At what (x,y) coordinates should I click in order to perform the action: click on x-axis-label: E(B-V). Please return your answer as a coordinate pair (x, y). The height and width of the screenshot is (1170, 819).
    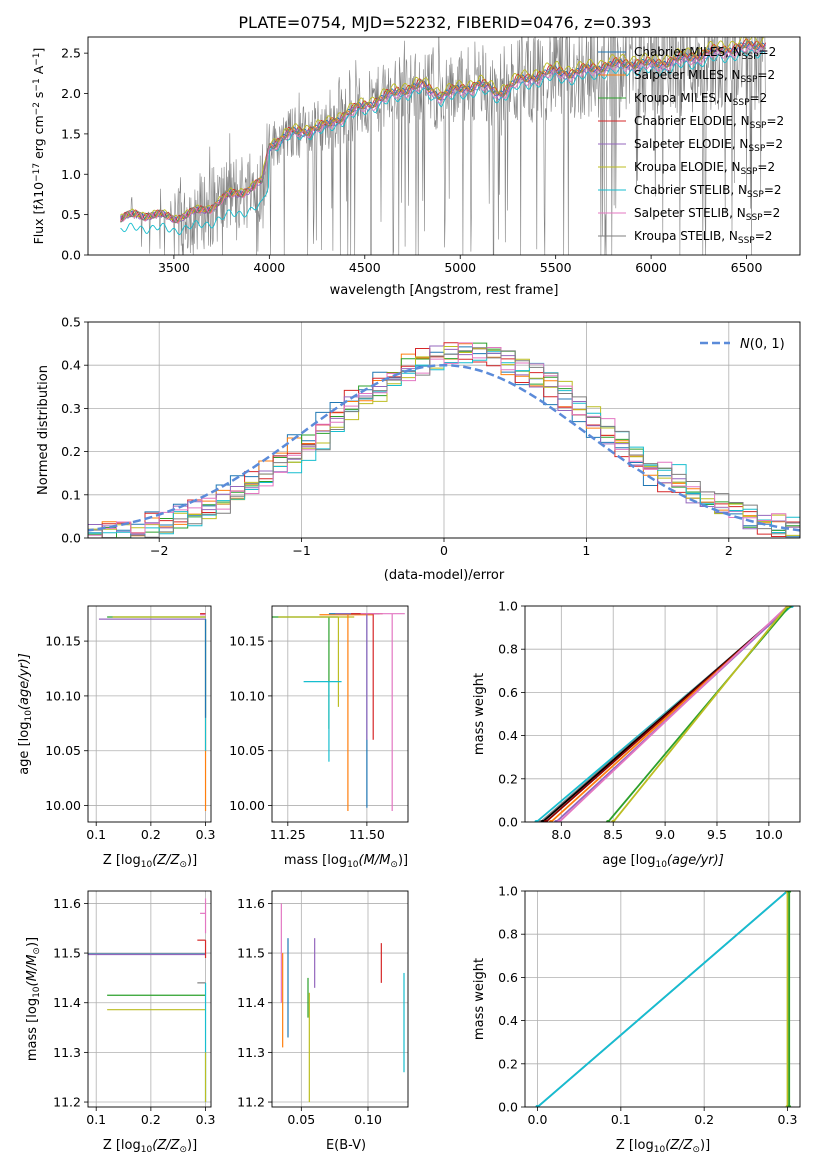
    Looking at the image, I should click on (346, 1145).